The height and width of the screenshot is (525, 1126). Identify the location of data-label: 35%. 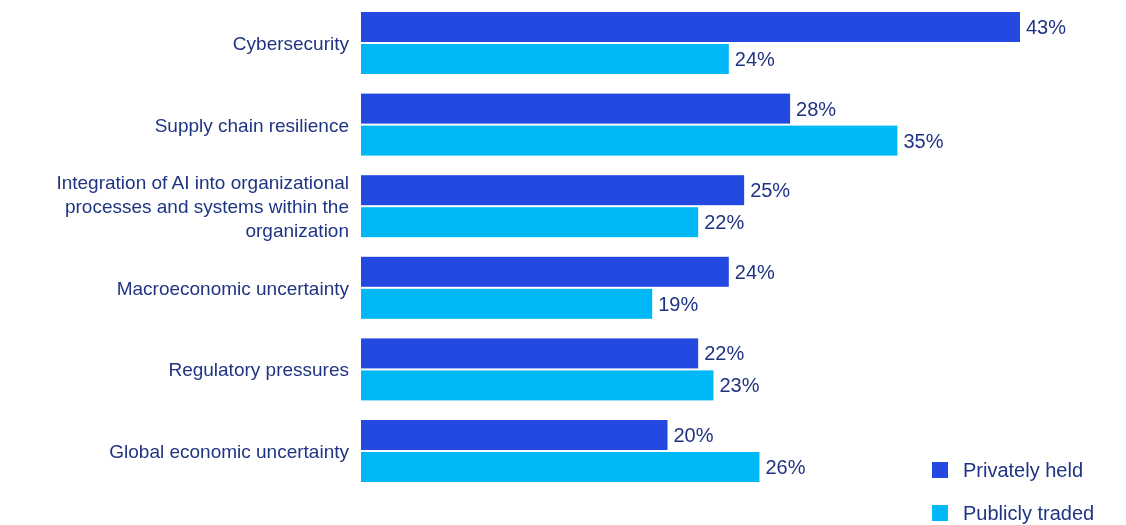
(923, 140).